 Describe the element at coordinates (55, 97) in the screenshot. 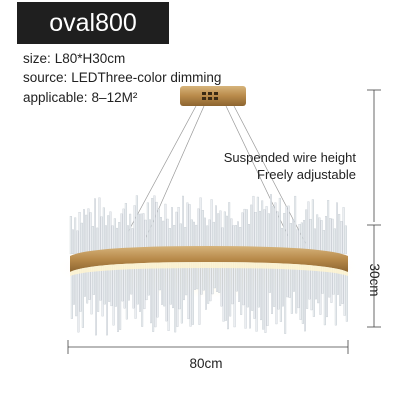

I see `spec-applicable-key: applicable:` at that location.